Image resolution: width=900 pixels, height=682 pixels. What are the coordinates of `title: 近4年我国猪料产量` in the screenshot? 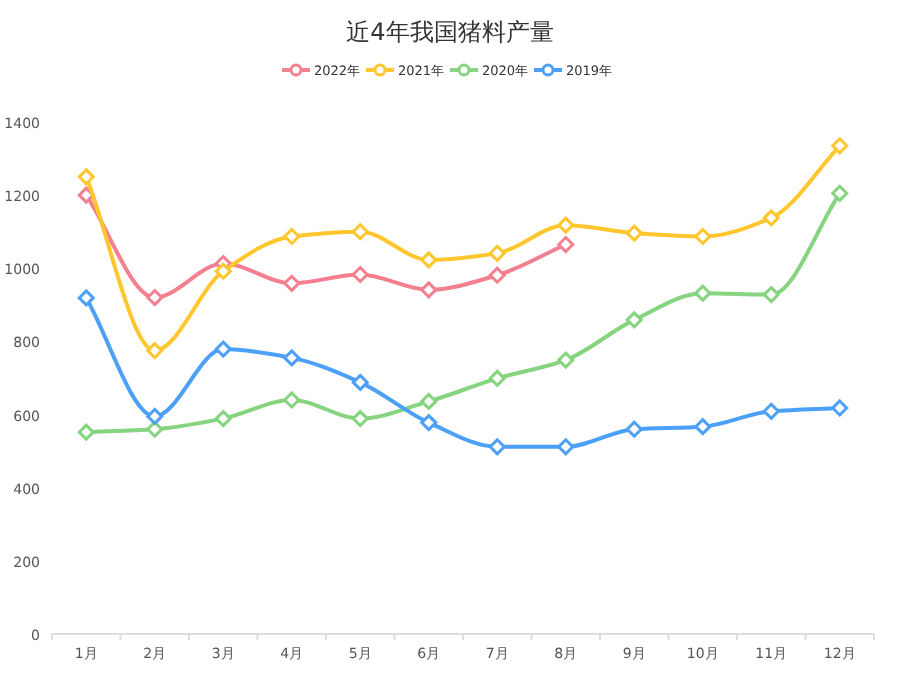 It's located at (450, 32).